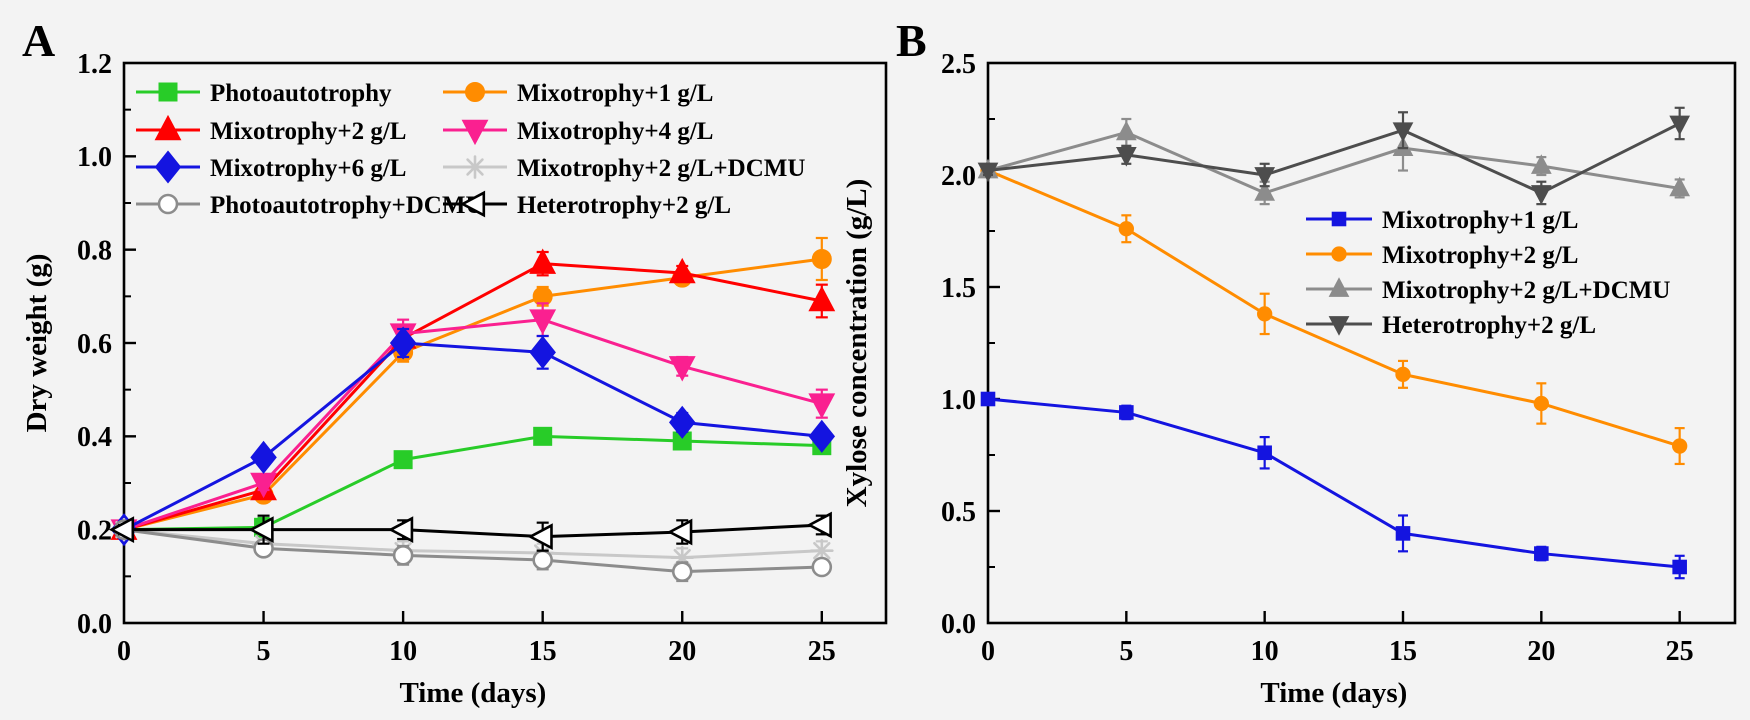 This screenshot has height=720, width=1750. What do you see at coordinates (958, 512) in the screenshot?
I see `y-tick-label: 0.5` at bounding box center [958, 512].